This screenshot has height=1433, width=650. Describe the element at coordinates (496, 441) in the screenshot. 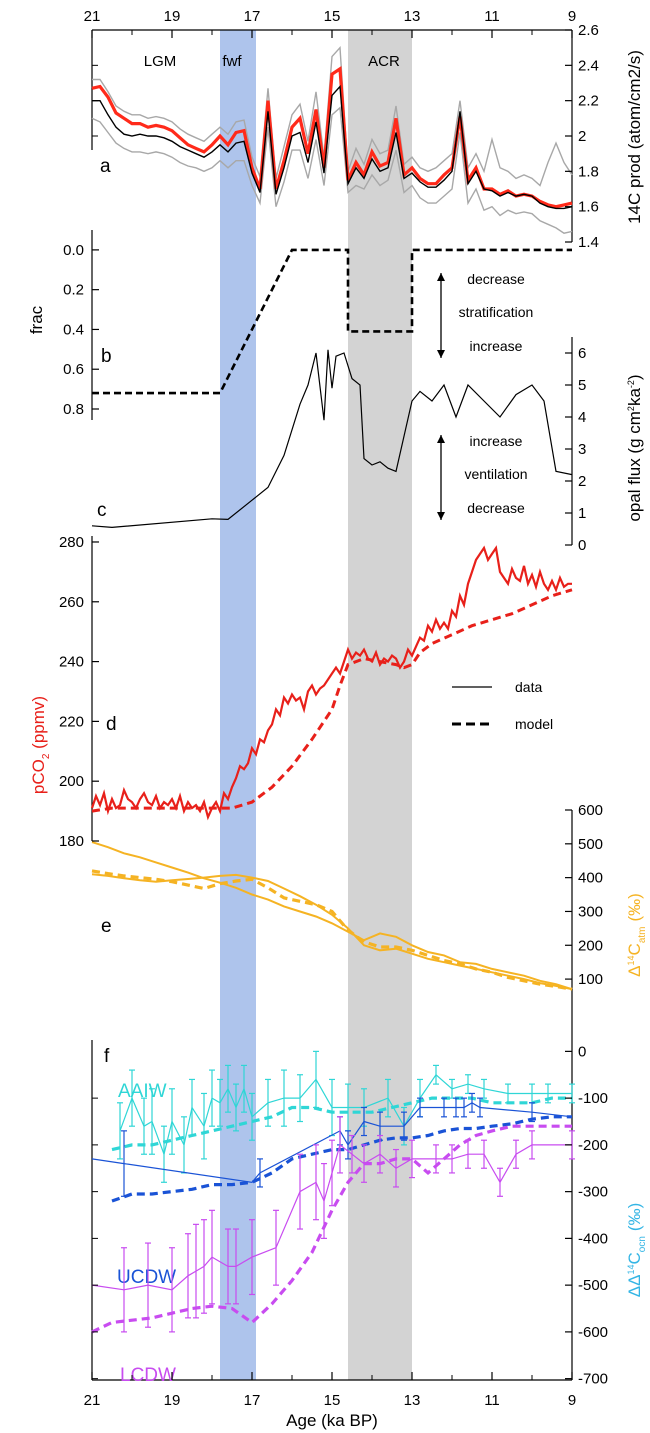

I see `annotation-c-top: increase` at that location.